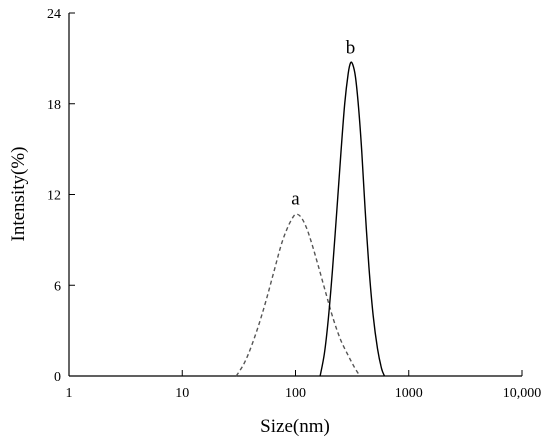 The image size is (550, 446). Describe the element at coordinates (522, 393) in the screenshot. I see `x-tick-label: 10,000` at that location.